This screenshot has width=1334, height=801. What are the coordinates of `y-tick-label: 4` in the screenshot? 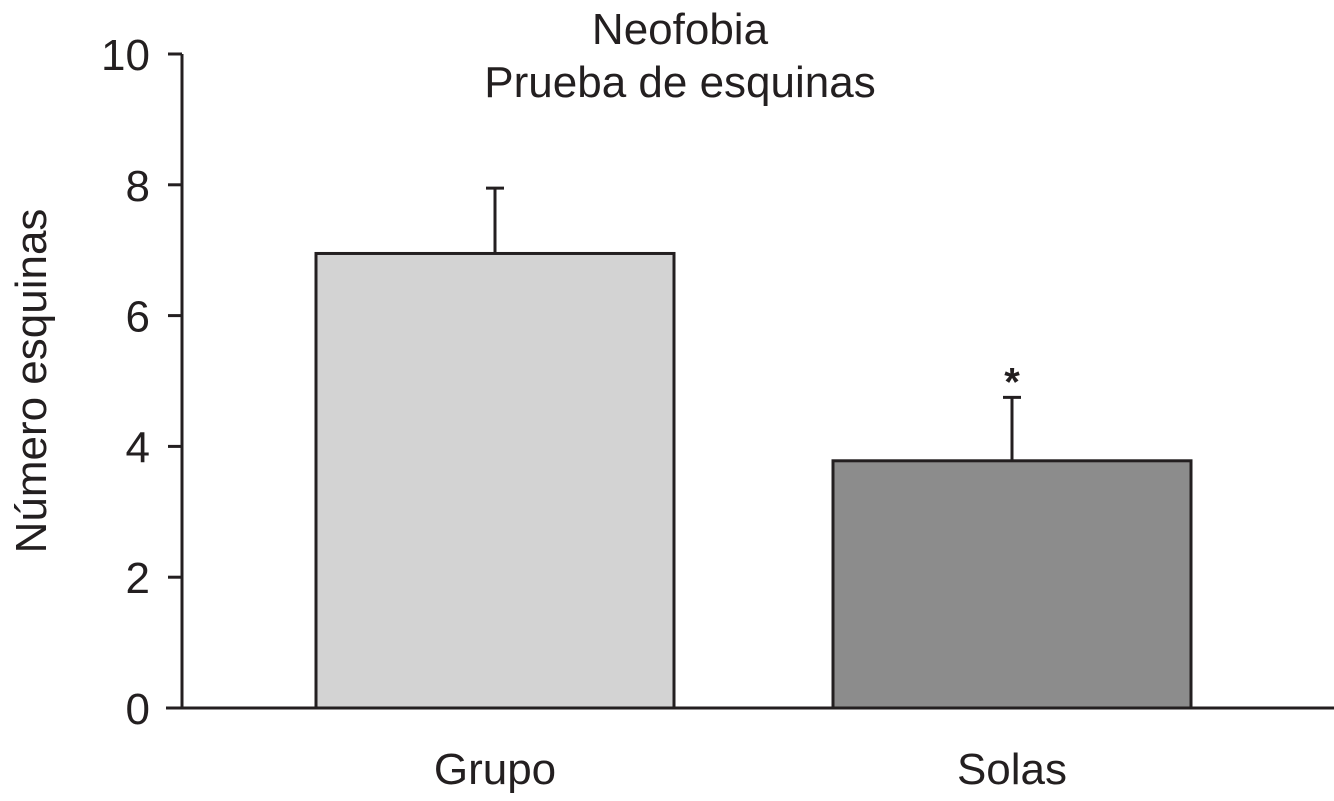 It's located at (138, 447).